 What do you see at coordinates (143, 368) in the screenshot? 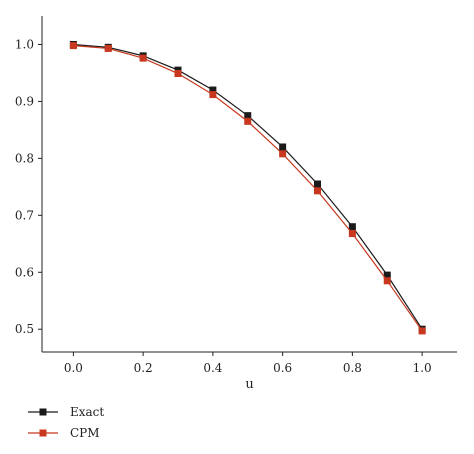
I see `x-tick-label: 0.2` at bounding box center [143, 368].